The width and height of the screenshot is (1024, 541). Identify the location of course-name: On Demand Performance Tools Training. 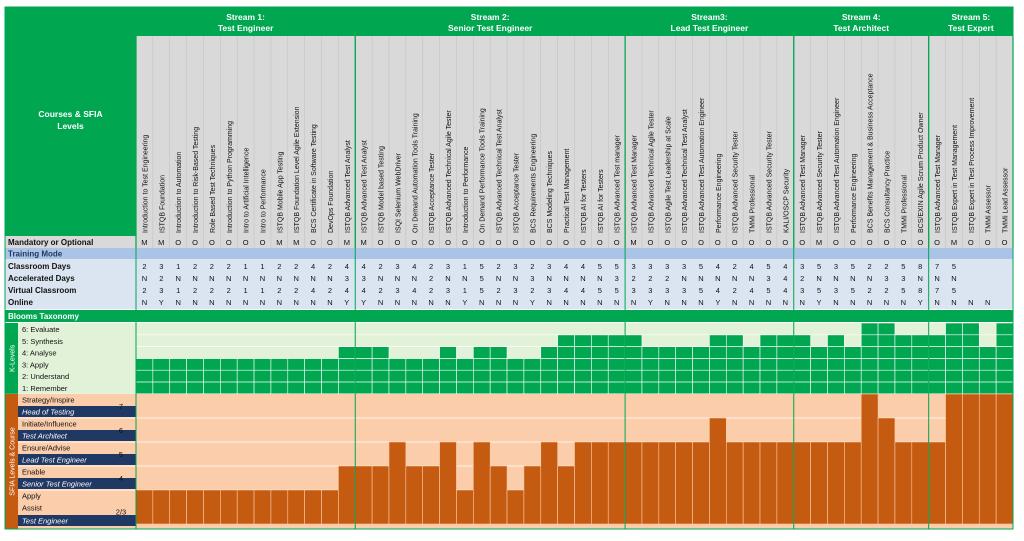
(483, 170).